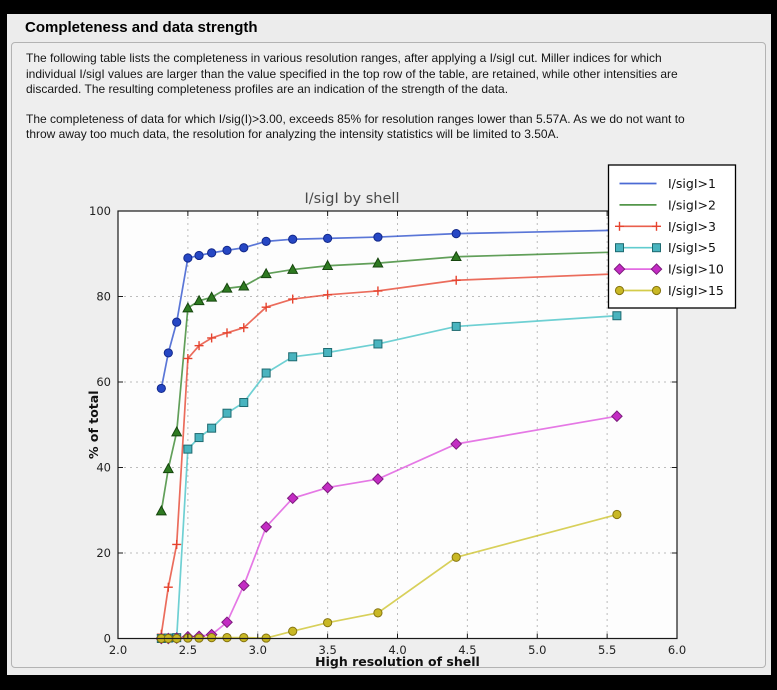  Describe the element at coordinates (665, 226) in the screenshot. I see `legend-entry-i-sigi-3: I/sigI>3` at that location.